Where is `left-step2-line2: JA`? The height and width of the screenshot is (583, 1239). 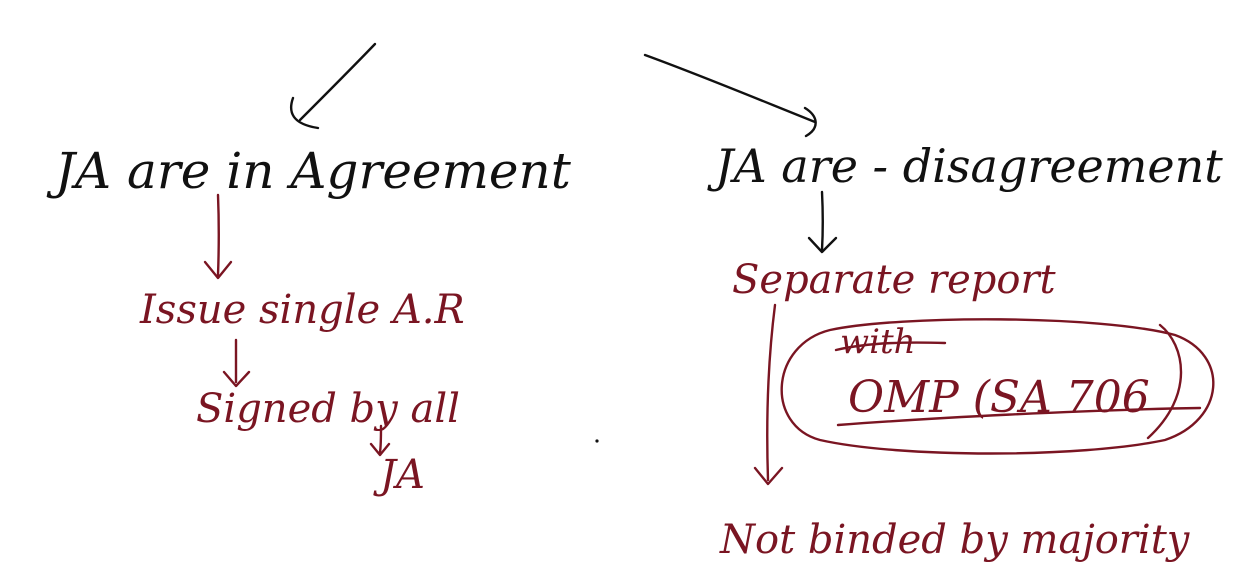
left-step2-line2: JA is located at coordinates (399, 475).